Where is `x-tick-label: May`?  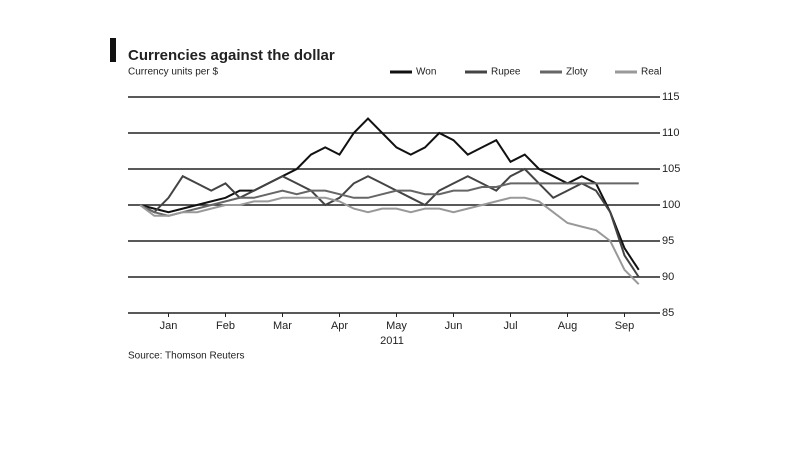
x-tick-label: May is located at coordinates (396, 326).